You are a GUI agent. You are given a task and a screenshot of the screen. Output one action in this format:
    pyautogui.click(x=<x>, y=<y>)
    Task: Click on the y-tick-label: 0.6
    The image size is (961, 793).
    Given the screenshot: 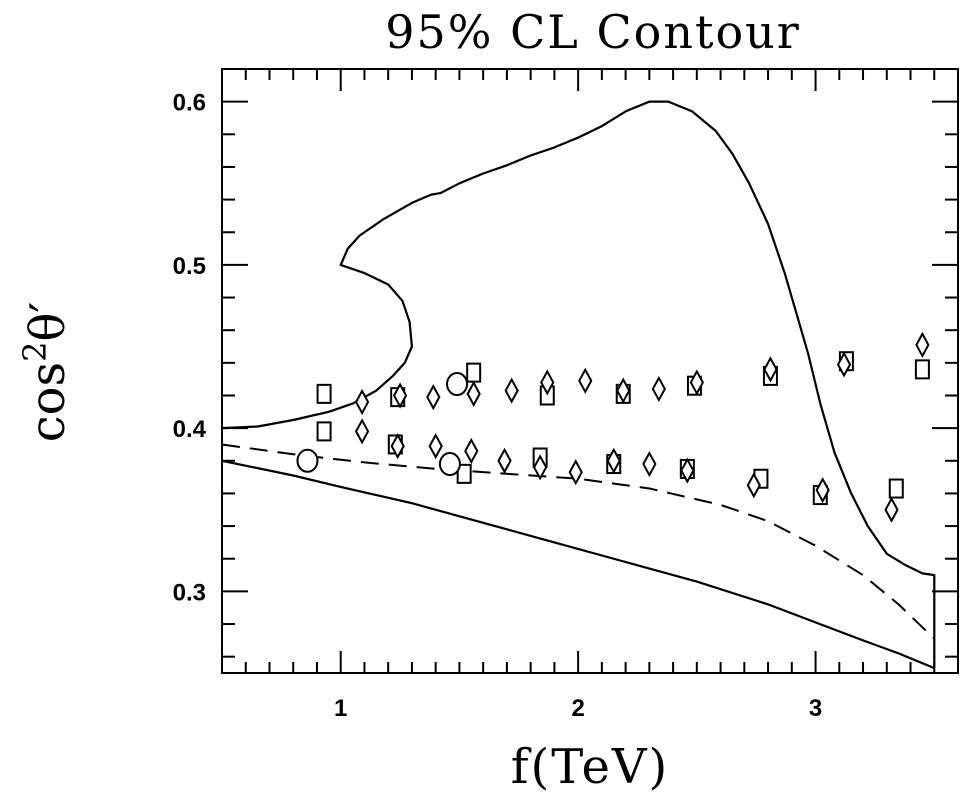 What is the action you would take?
    pyautogui.click(x=189, y=103)
    